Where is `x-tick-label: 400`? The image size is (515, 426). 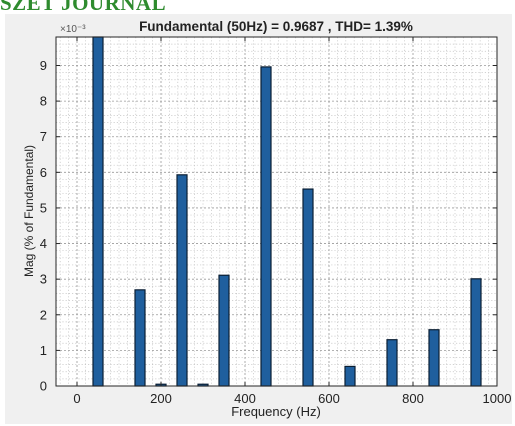 x-tick-label: 400 is located at coordinates (245, 398).